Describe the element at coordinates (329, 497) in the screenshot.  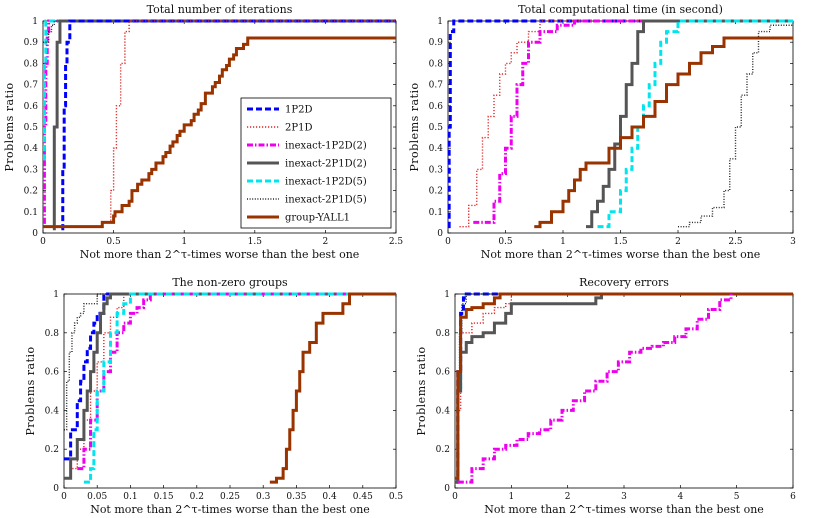
I see `x-tick-label: 0.4` at that location.